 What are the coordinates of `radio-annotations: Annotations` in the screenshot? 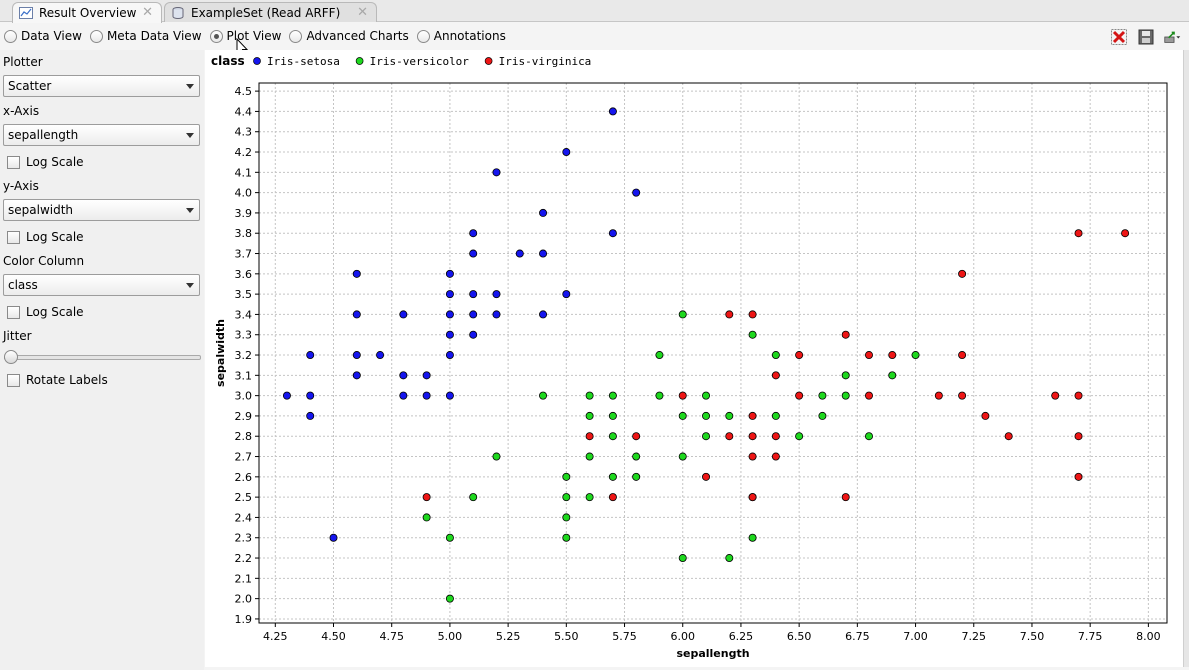 It's located at (461, 36).